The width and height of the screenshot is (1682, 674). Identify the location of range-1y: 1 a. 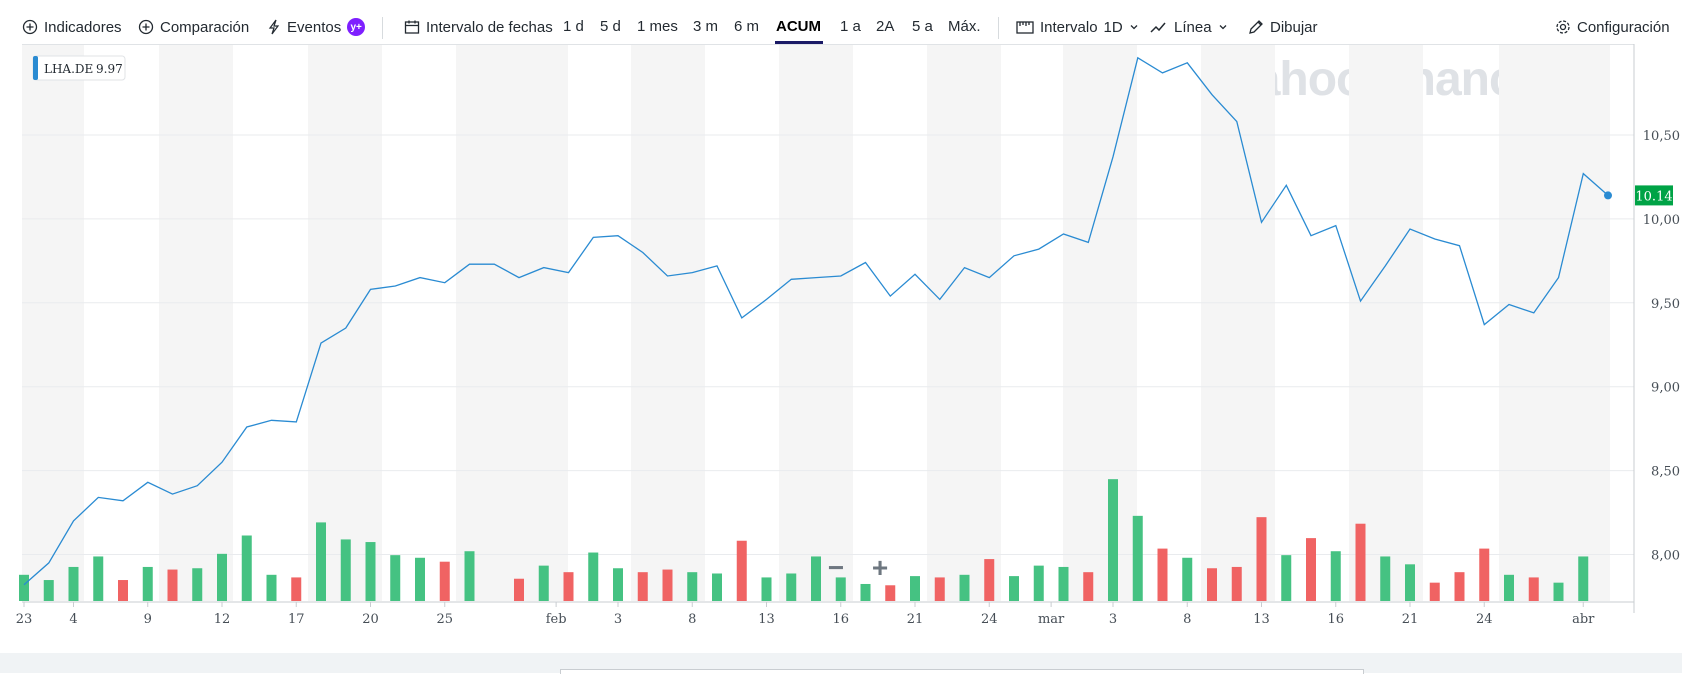
(850, 26).